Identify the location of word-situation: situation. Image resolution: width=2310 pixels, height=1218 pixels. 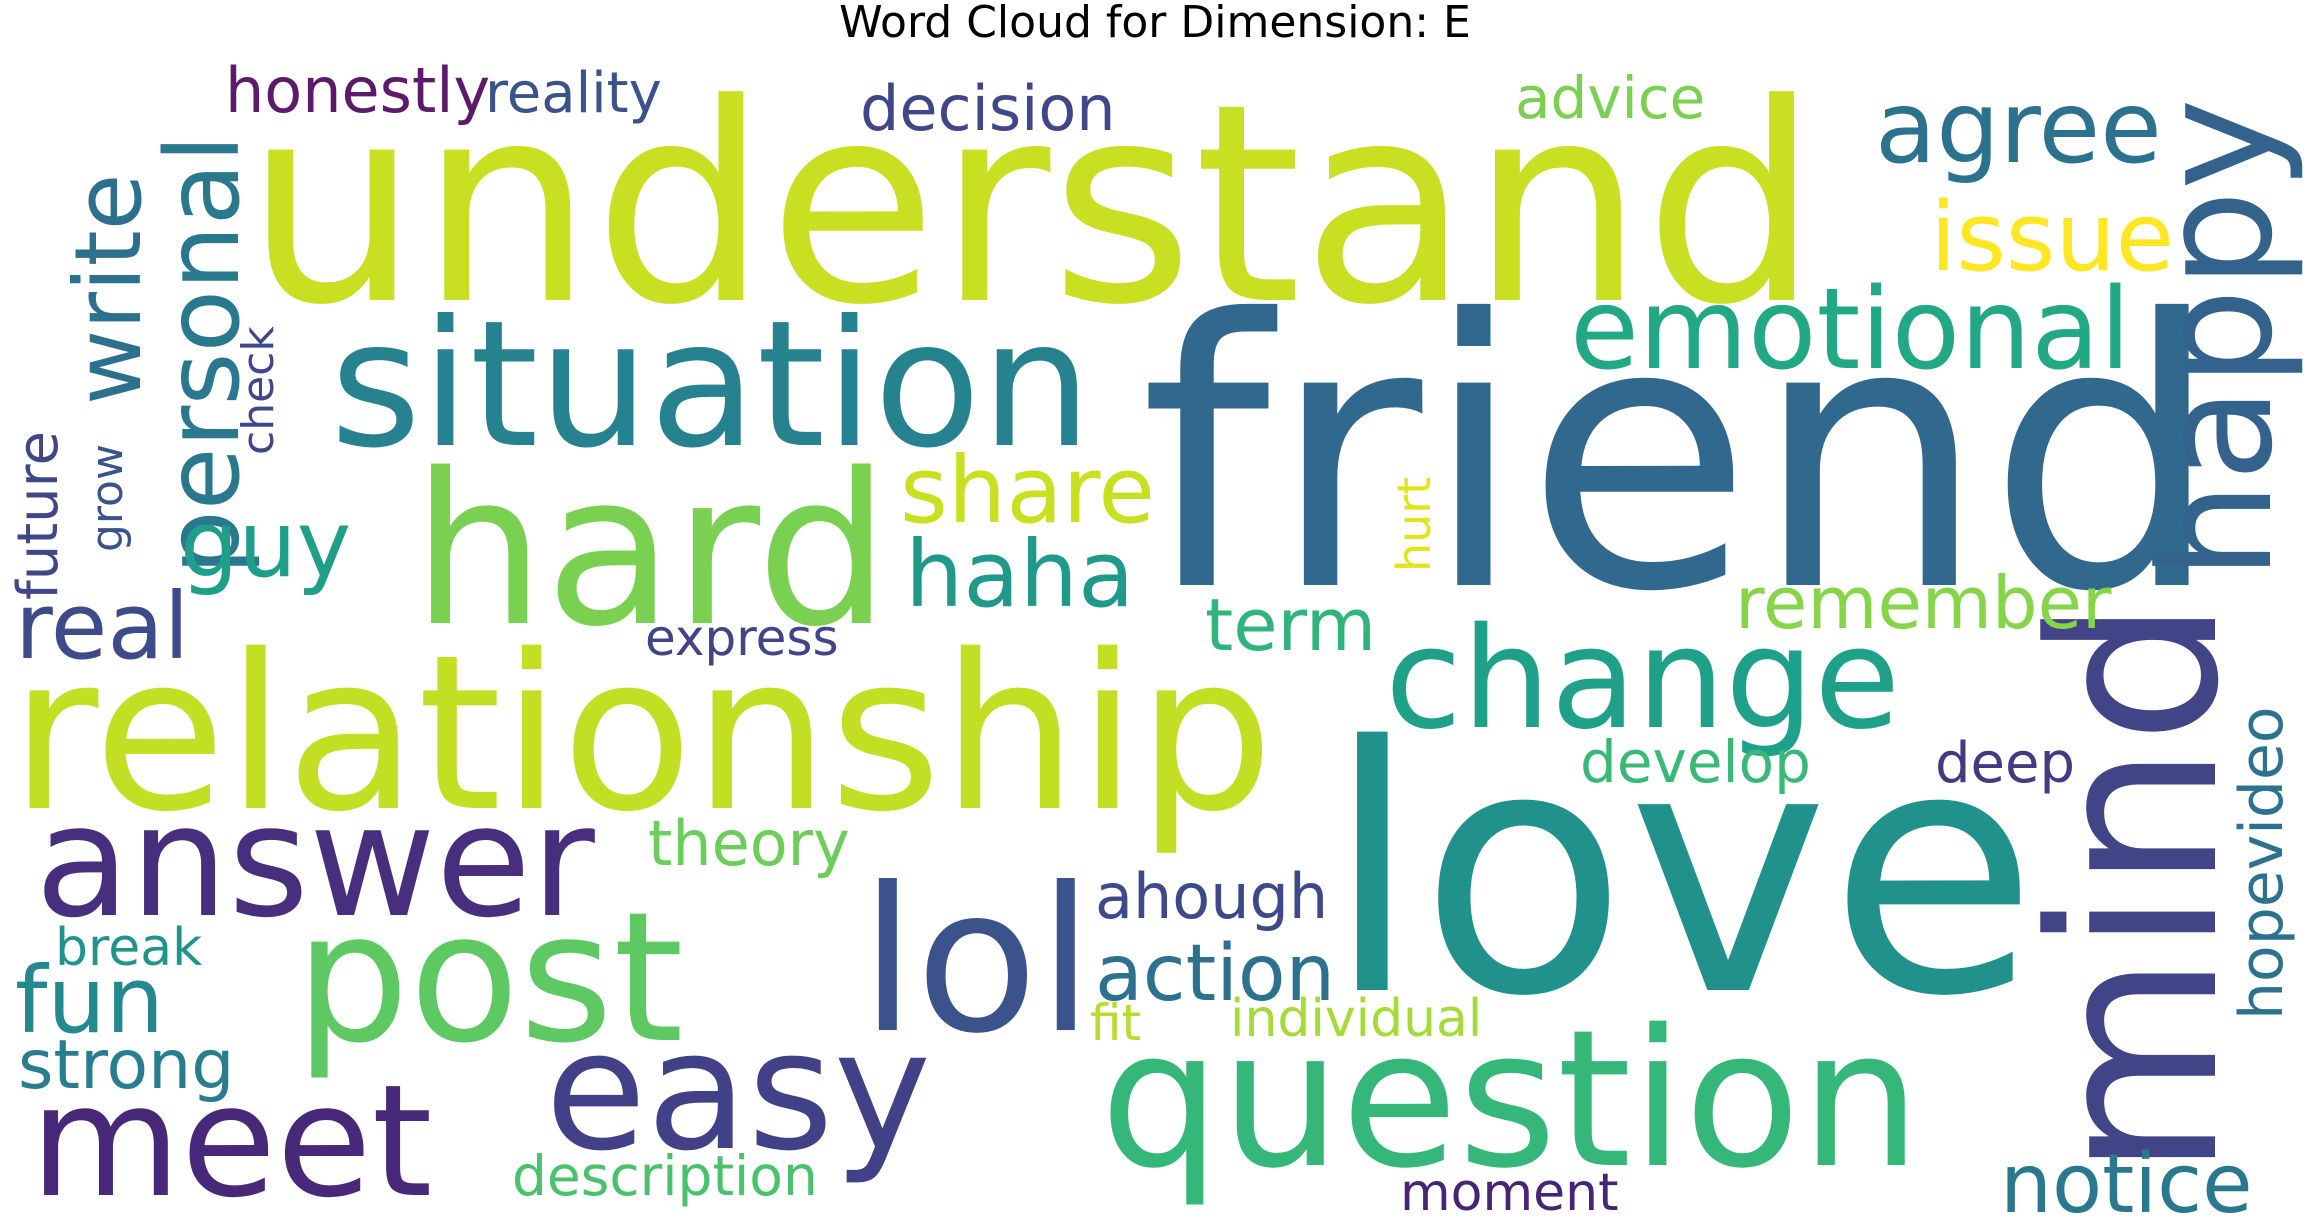
(711, 385).